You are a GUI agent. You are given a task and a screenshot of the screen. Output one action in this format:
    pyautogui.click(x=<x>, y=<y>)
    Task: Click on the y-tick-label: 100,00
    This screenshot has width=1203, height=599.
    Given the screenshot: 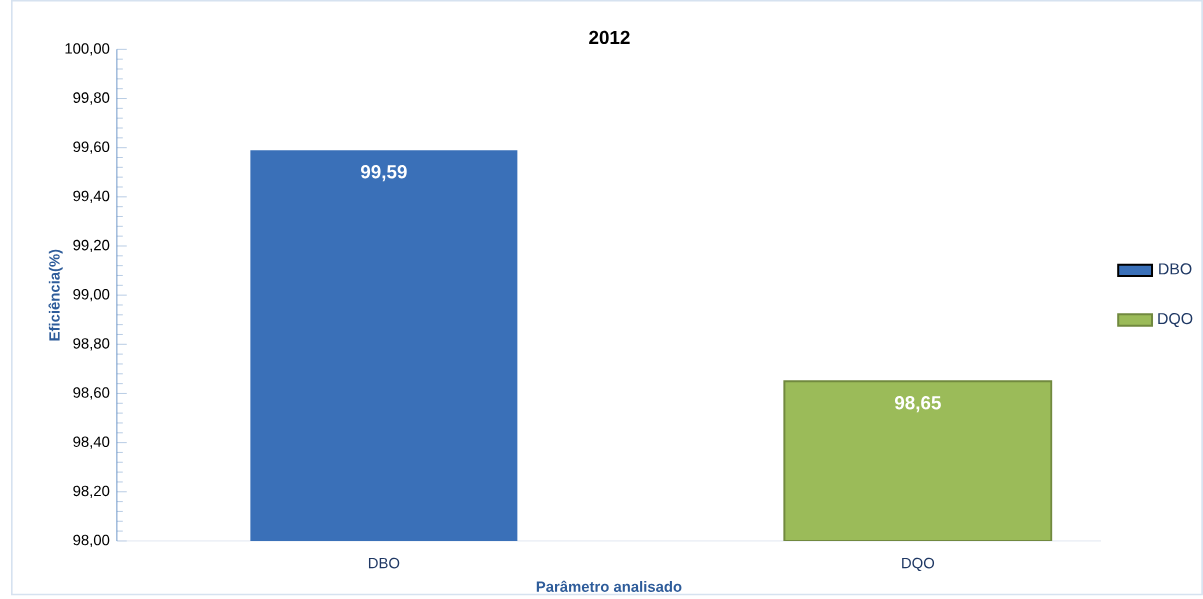 What is the action you would take?
    pyautogui.click(x=87, y=49)
    